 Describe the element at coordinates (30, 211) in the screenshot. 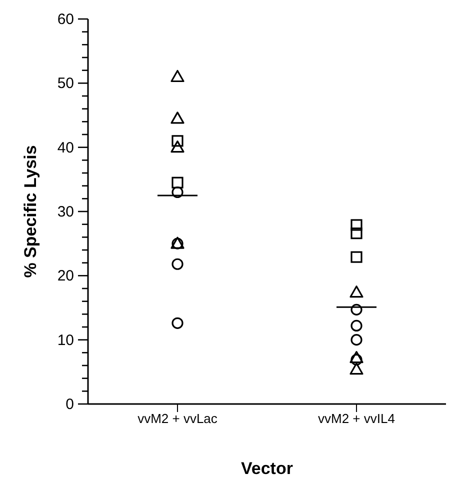

I see `y-axis-title: % Specific Lysis` at that location.